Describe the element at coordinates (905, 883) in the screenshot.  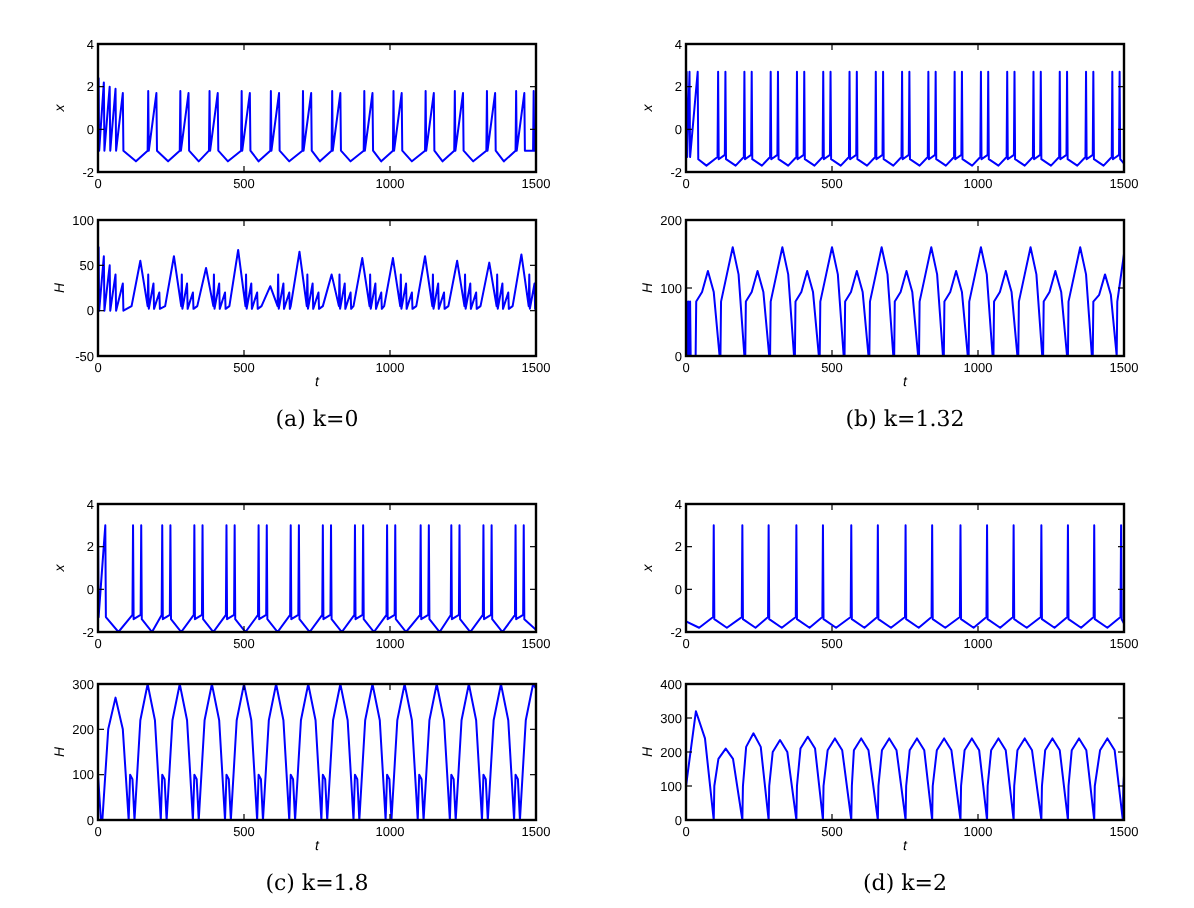
I see `text: (d) k=2` at that location.